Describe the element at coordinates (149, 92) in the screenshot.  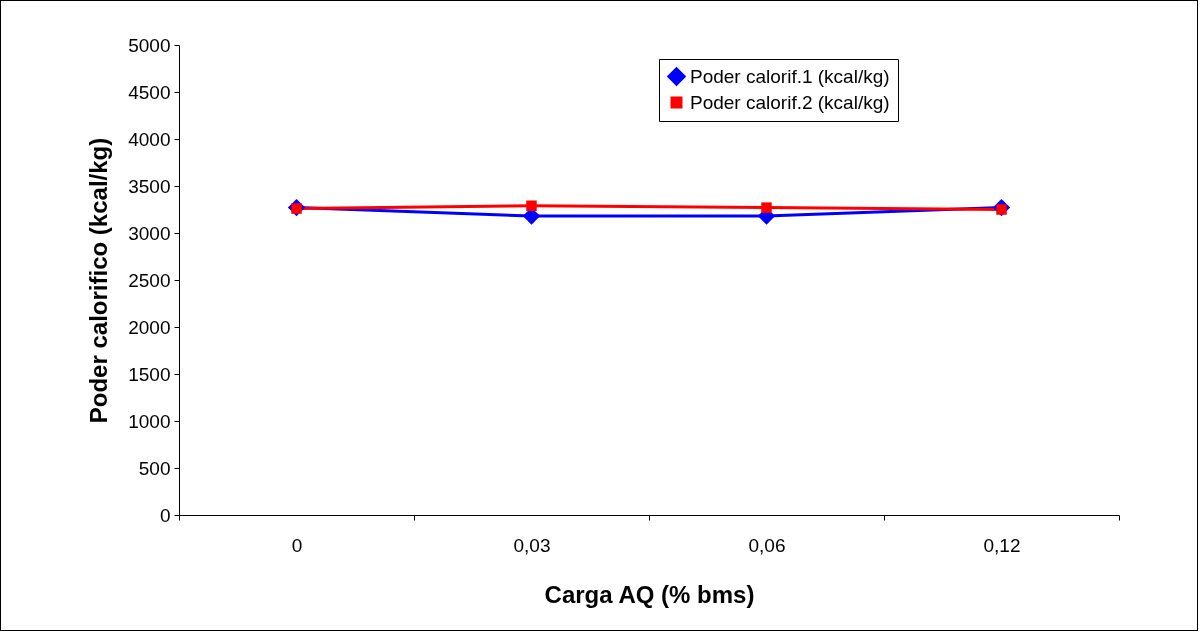
I see `y-tick-label: 4500` at that location.